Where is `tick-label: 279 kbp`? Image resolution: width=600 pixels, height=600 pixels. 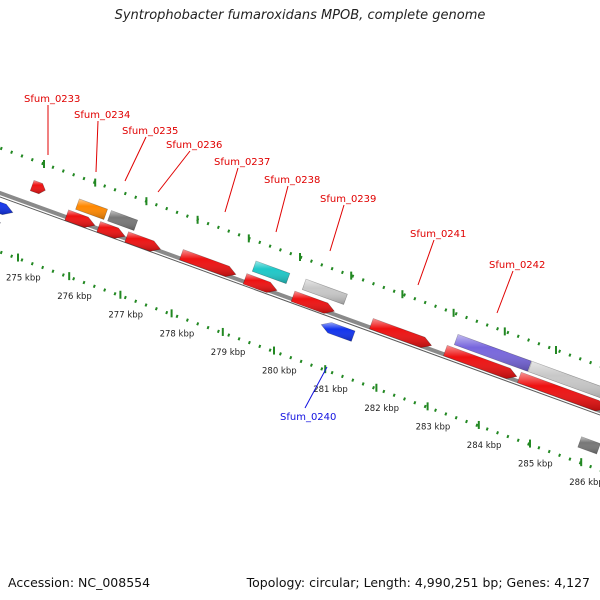 tick-label: 279 kbp is located at coordinates (228, 353).